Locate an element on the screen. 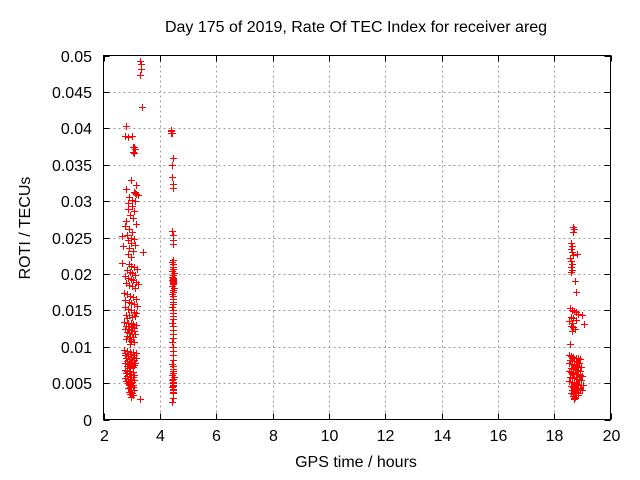 The width and height of the screenshot is (640, 480). y-axis-title: ROTI / TECUs is located at coordinates (25, 228).